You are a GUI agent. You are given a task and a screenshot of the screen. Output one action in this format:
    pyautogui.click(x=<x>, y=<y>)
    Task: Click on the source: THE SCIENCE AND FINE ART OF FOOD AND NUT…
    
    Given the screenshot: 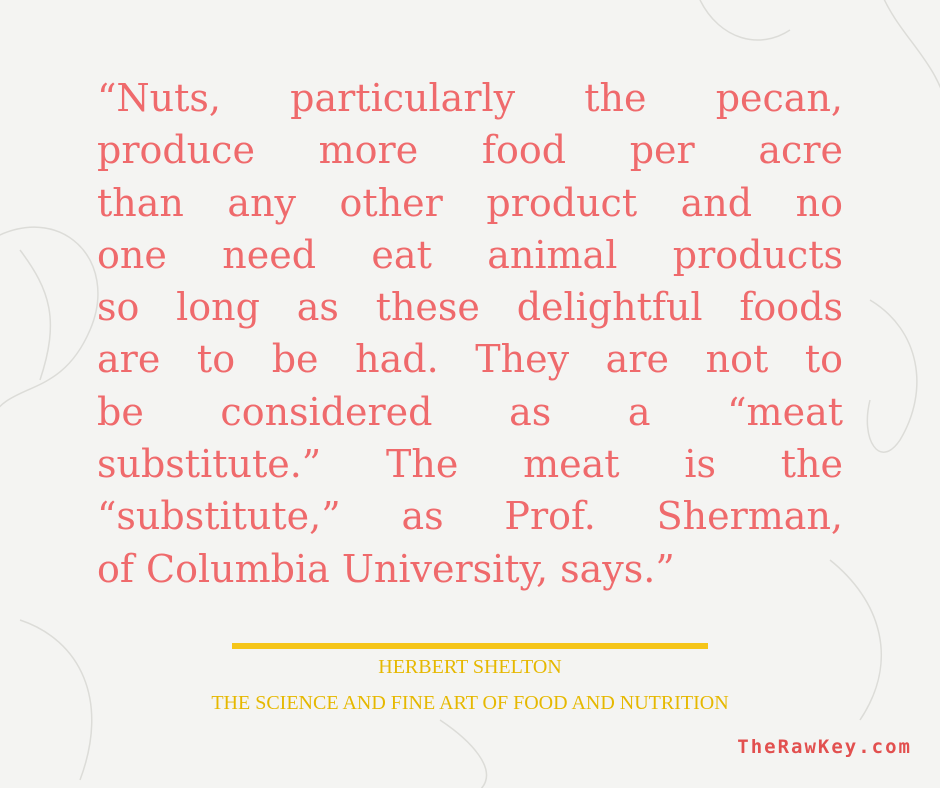 What is the action you would take?
    pyautogui.click(x=470, y=703)
    